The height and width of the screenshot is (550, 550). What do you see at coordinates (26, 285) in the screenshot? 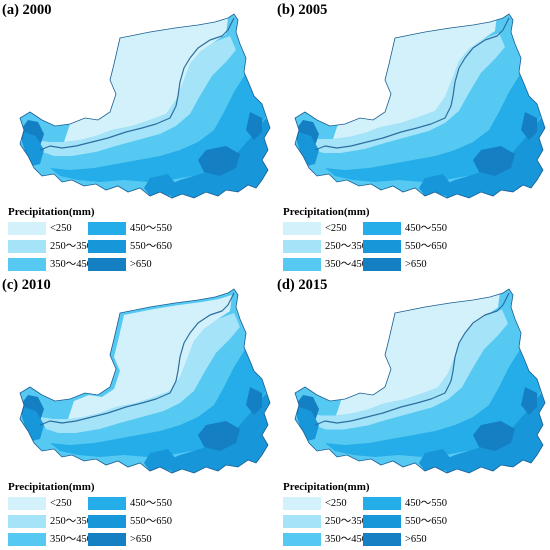
I see `panel-title: (c) 2010` at bounding box center [26, 285].